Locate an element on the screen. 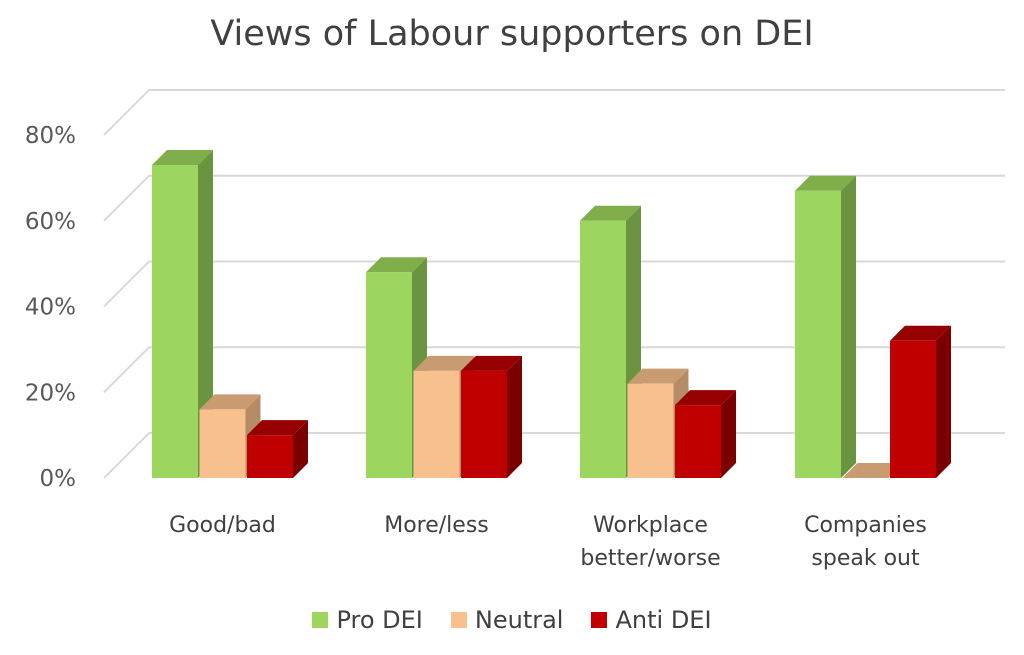 The width and height of the screenshot is (1024, 655). legend-label-anti-dei: Anti DEI is located at coordinates (663, 620).